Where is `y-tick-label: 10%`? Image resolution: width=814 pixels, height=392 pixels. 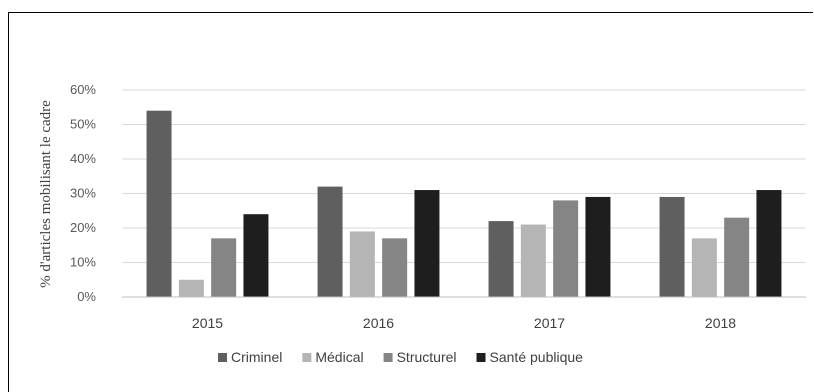
y-tick-label: 10% is located at coordinates (83, 262).